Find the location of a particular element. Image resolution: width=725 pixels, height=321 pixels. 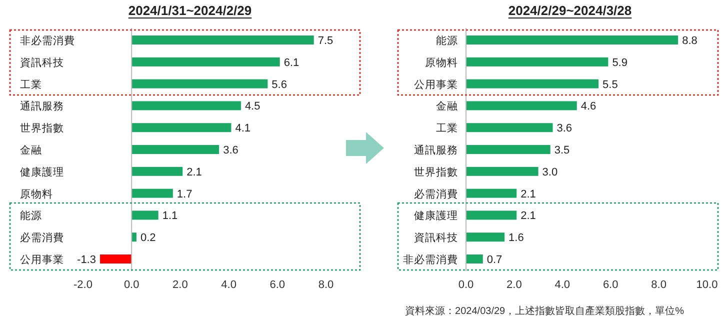

data-label: 1.1 is located at coordinates (170, 216).